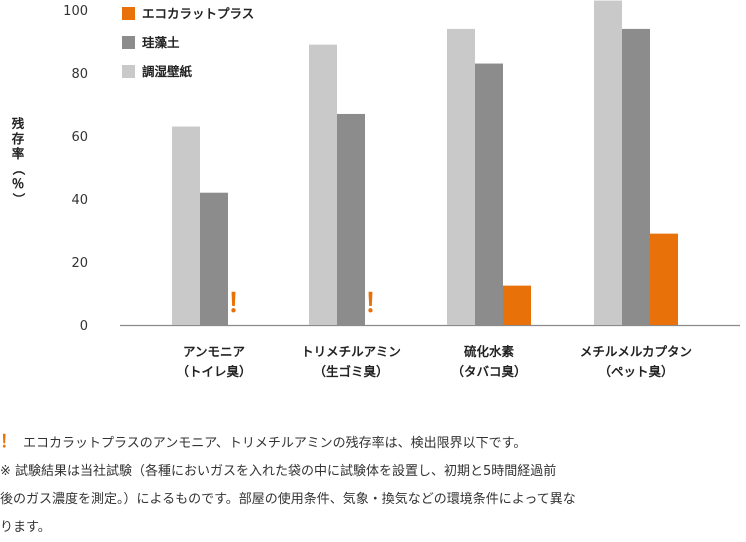 The width and height of the screenshot is (746, 542). I want to click on test-note-line-3: ります。, so click(25, 527).